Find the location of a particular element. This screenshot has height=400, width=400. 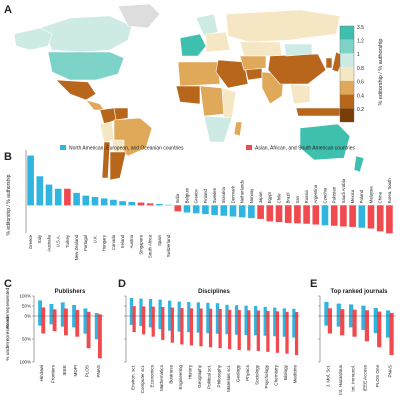

tick-label-b: Slovakia is located at coordinates (223, 194).